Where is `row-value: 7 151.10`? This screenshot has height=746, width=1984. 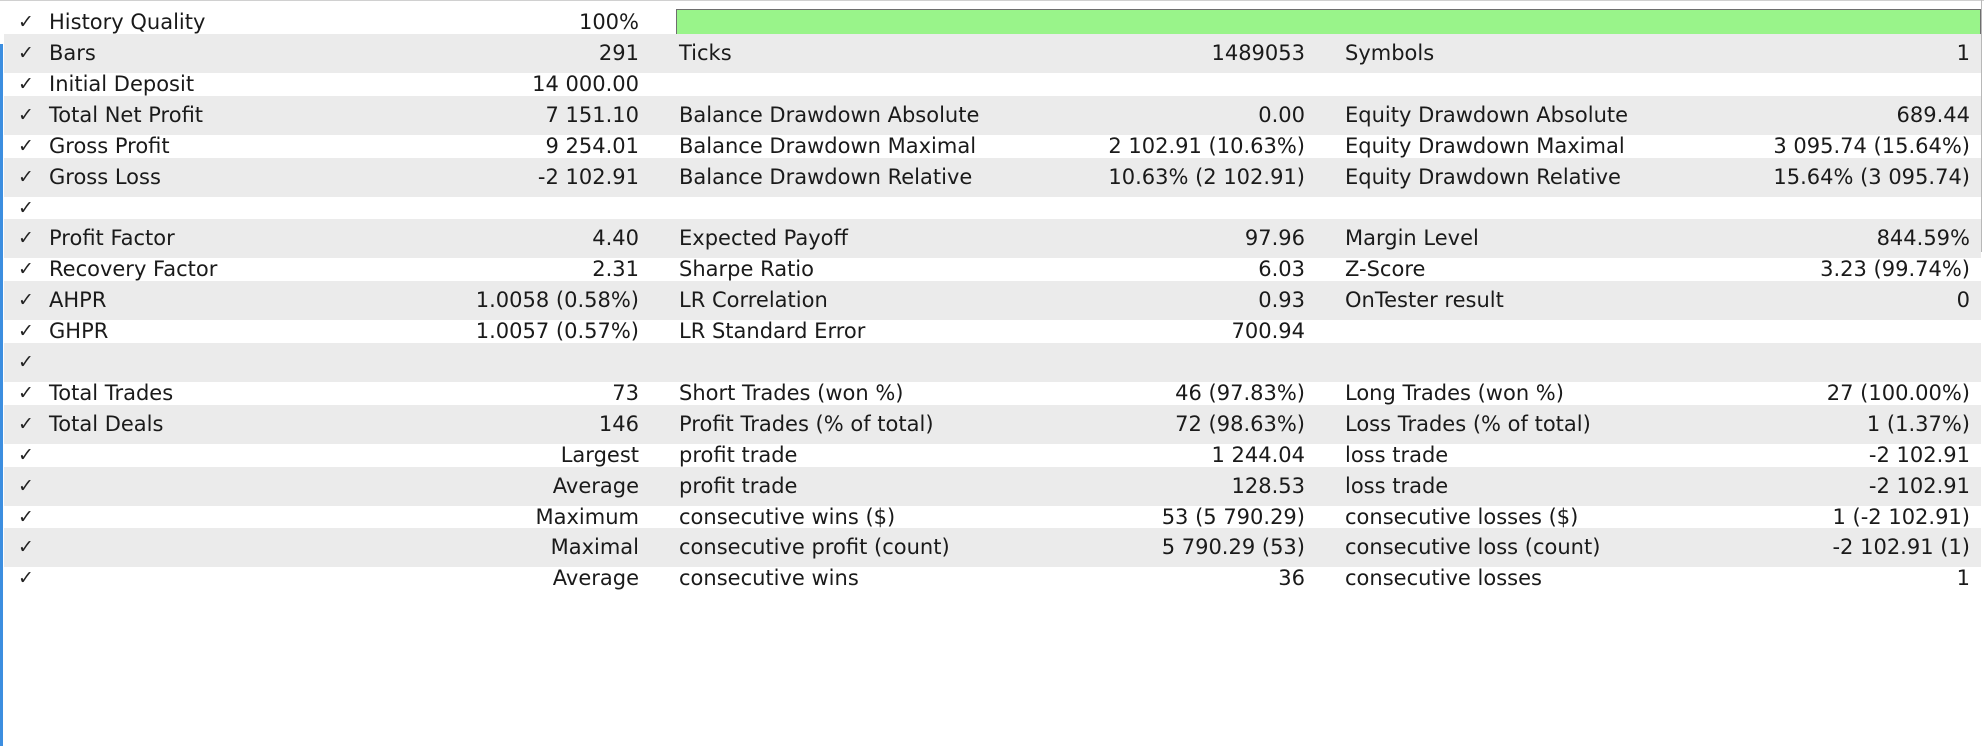
row-value: 7 151.10 is located at coordinates (592, 114).